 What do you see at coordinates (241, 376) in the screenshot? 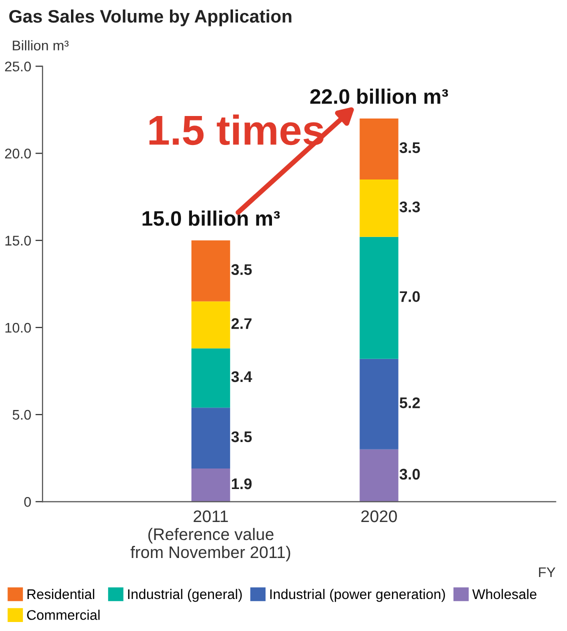
I see `data-label: 3.4` at bounding box center [241, 376].